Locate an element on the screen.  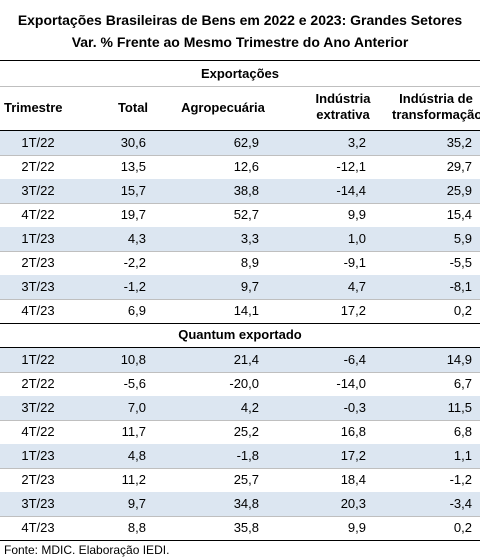
cell: 62,9 is located at coordinates (246, 142).